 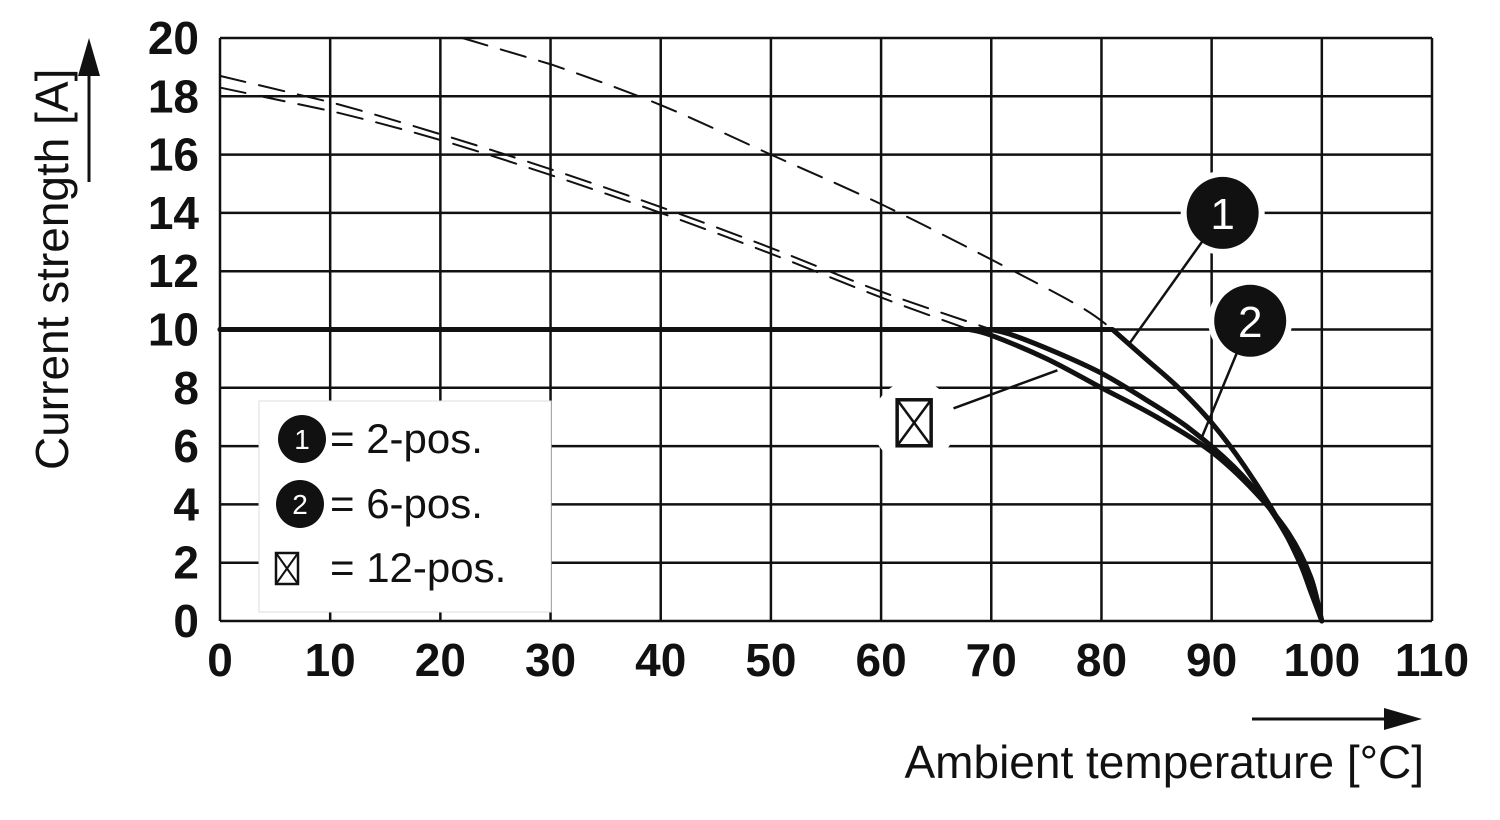 I want to click on y-axis-title-group: Current strength [A], so click(x=63, y=254).